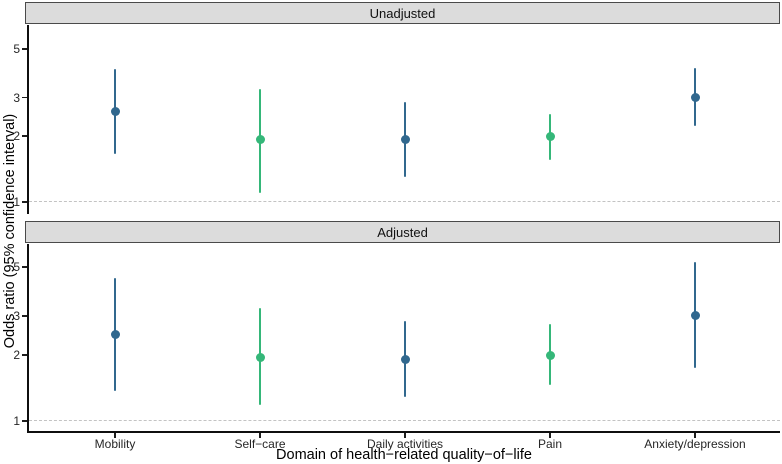  What do you see at coordinates (16, 136) in the screenshot?
I see `y-tick-label-unadjusted-2: 2` at bounding box center [16, 136].